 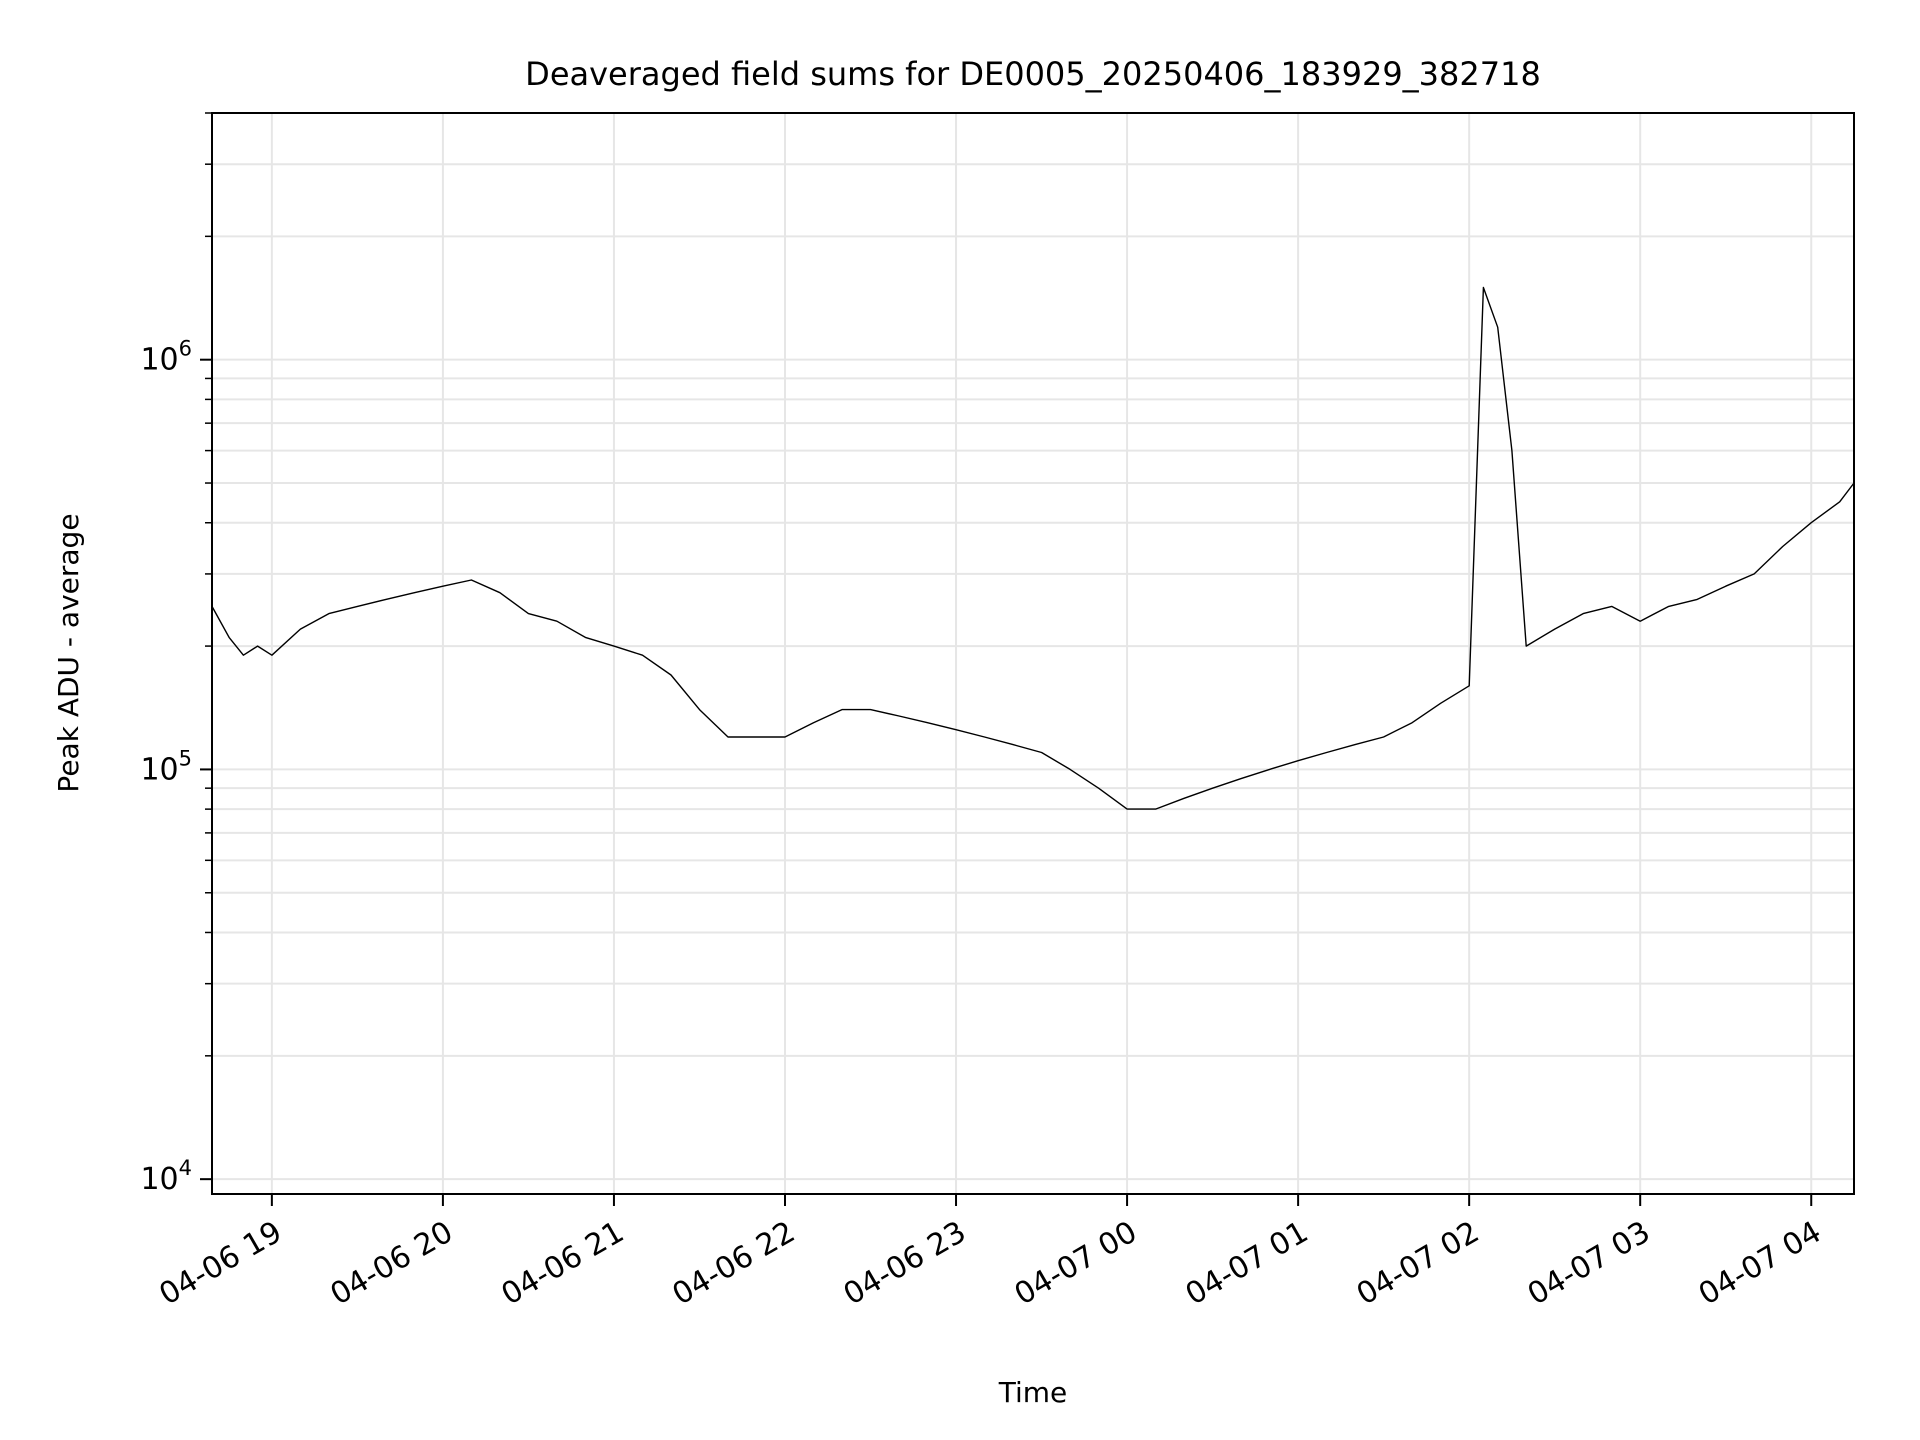 What do you see at coordinates (1589, 1264) in the screenshot?
I see `x-tick-label: 04-07 03` at bounding box center [1589, 1264].